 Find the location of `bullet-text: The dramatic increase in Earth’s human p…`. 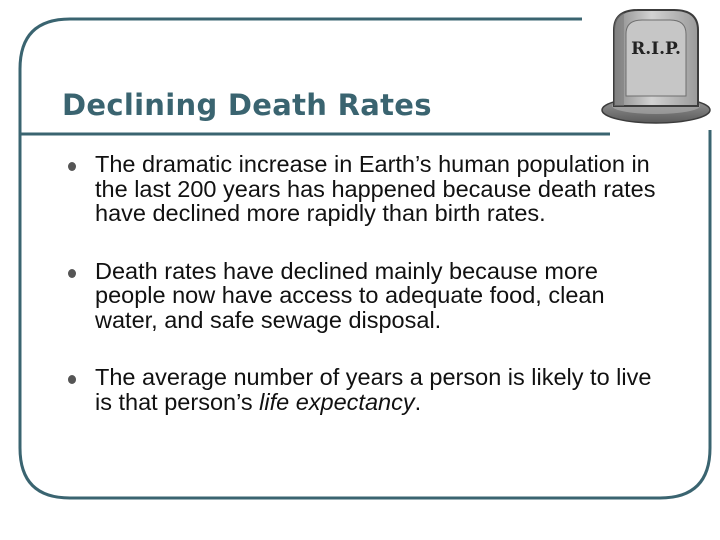

bullet-text: The dramatic increase in Earth’s human p… is located at coordinates (375, 188).